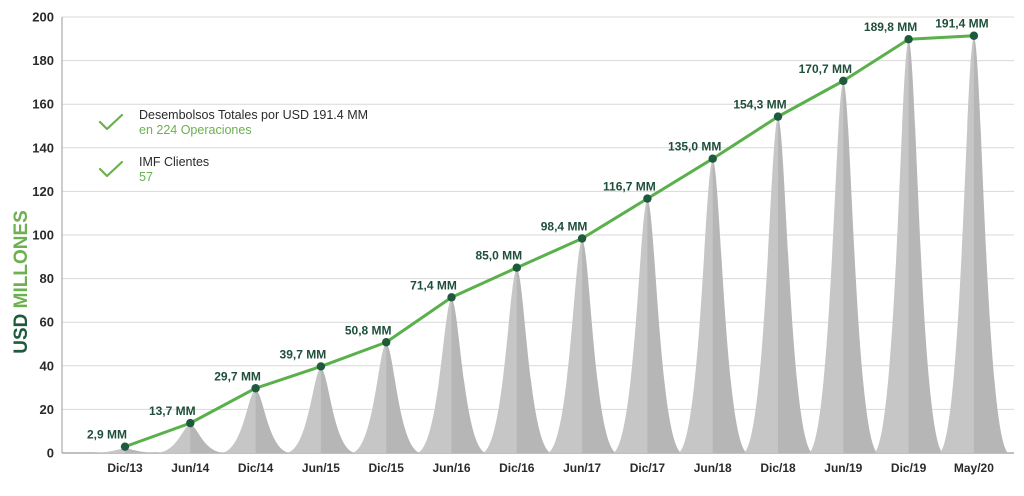 This screenshot has height=496, width=1024. What do you see at coordinates (195, 130) in the screenshot?
I see `legend-sub: en 224 Operaciones` at bounding box center [195, 130].